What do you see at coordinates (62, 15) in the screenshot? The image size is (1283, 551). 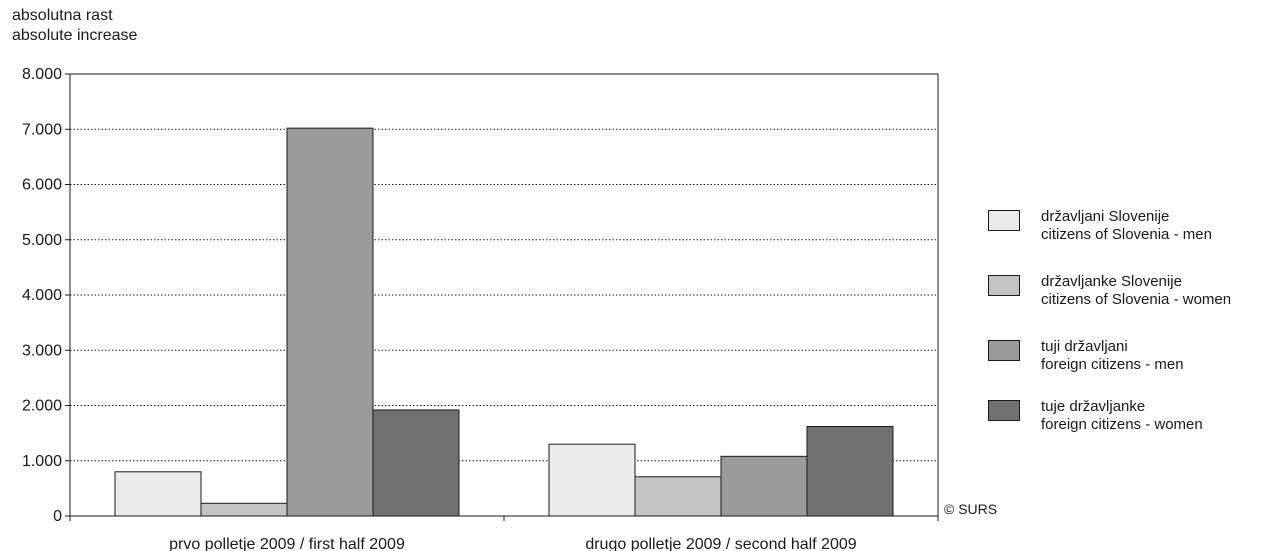 I see `y-axis-label-line-1: absolutna rast` at bounding box center [62, 15].